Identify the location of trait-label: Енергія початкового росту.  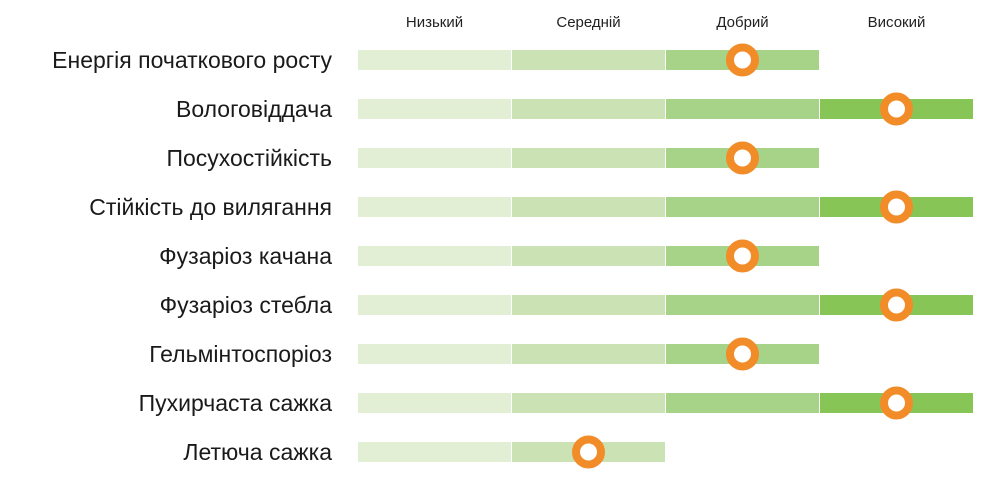
(192, 60).